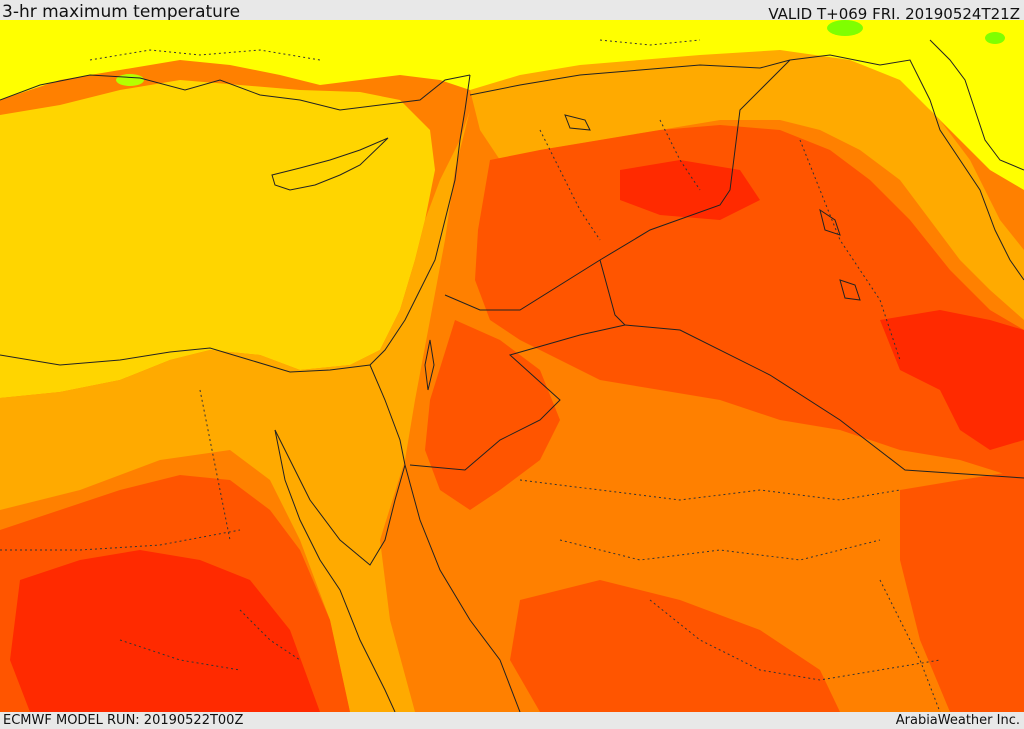 The image size is (1024, 729). I want to click on coast-caspian, so click(976, 105).